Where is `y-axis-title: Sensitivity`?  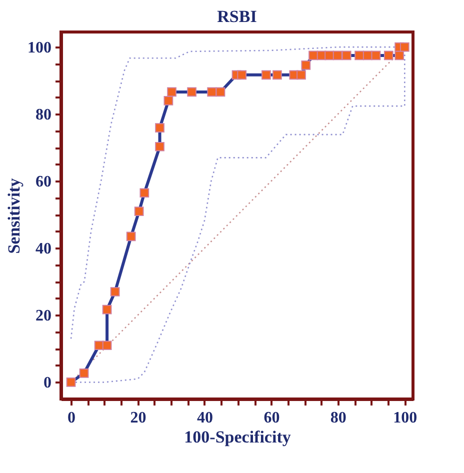 y-axis-title: Sensitivity is located at coordinates (14, 216).